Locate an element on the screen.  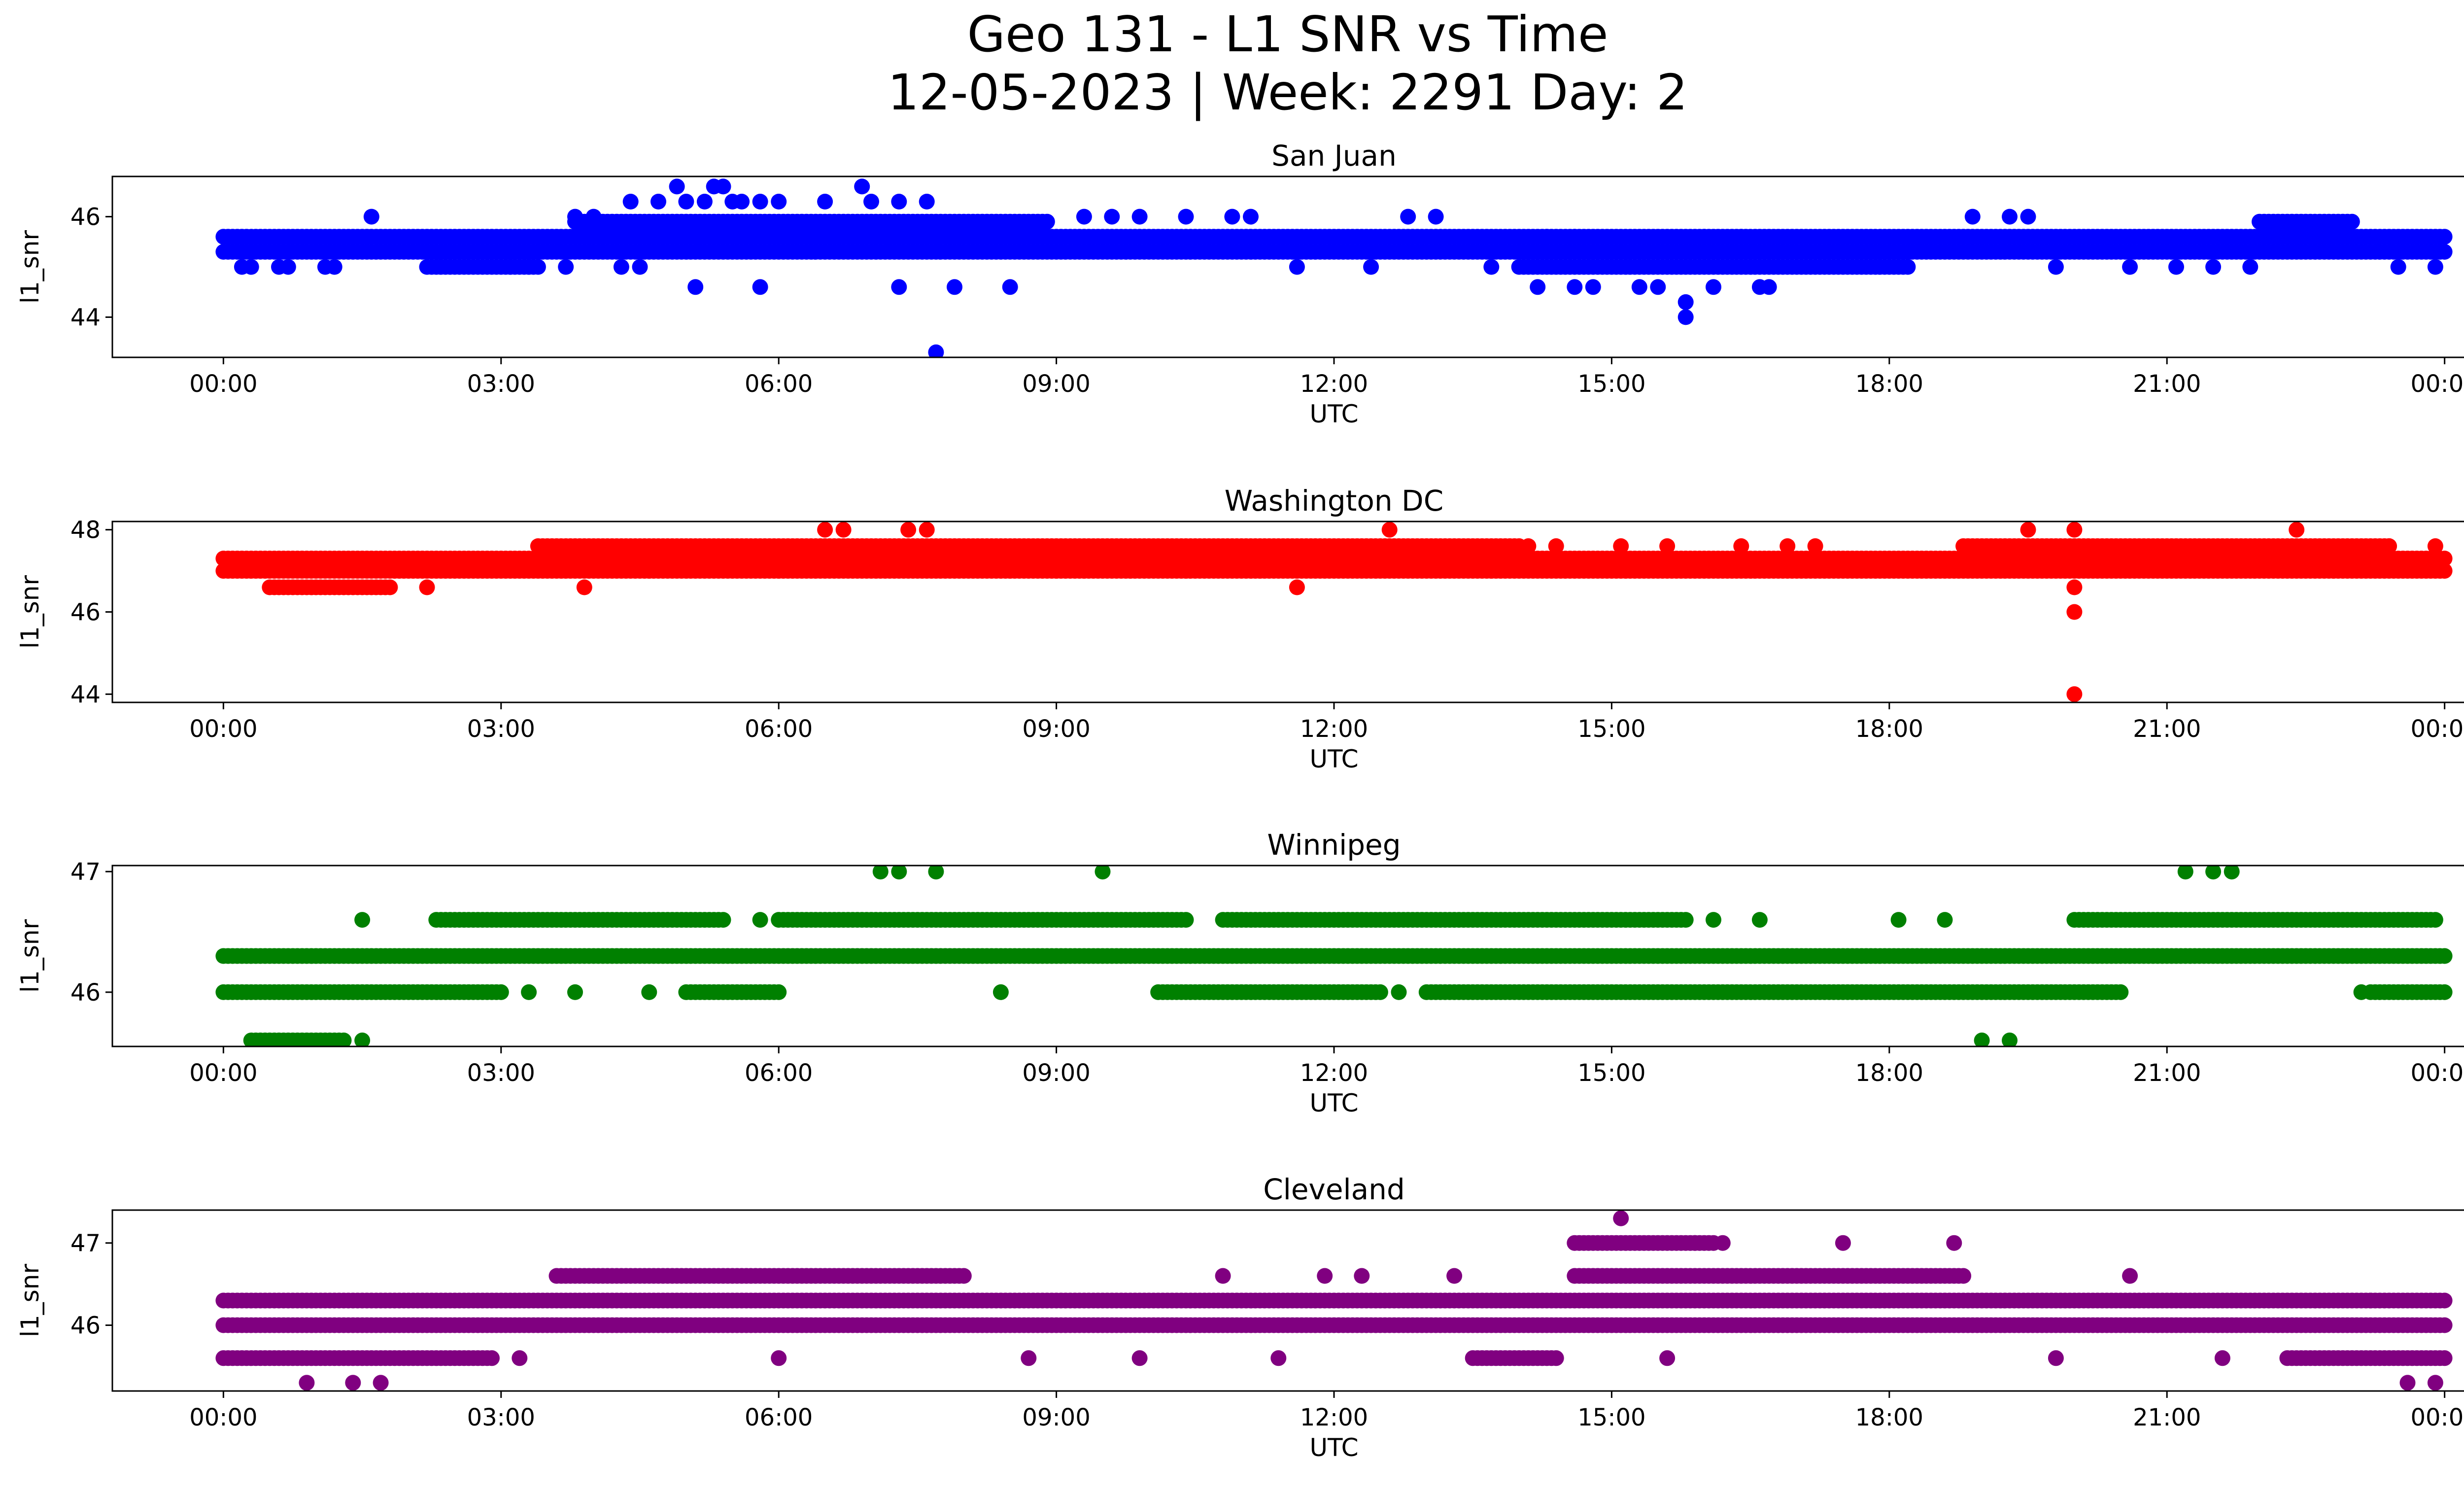
x-tick-label: 18:00 is located at coordinates (1889, 1073).